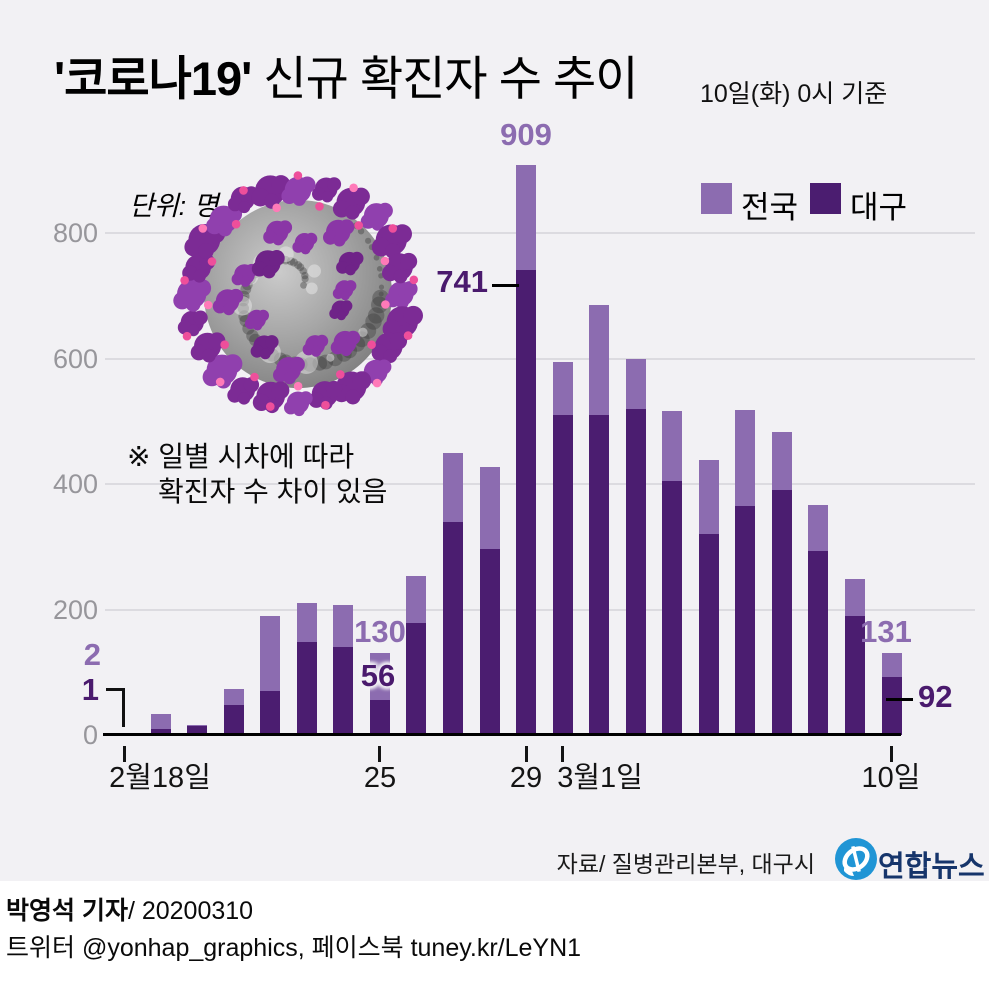  I want to click on ann-56: 56, so click(378, 675).